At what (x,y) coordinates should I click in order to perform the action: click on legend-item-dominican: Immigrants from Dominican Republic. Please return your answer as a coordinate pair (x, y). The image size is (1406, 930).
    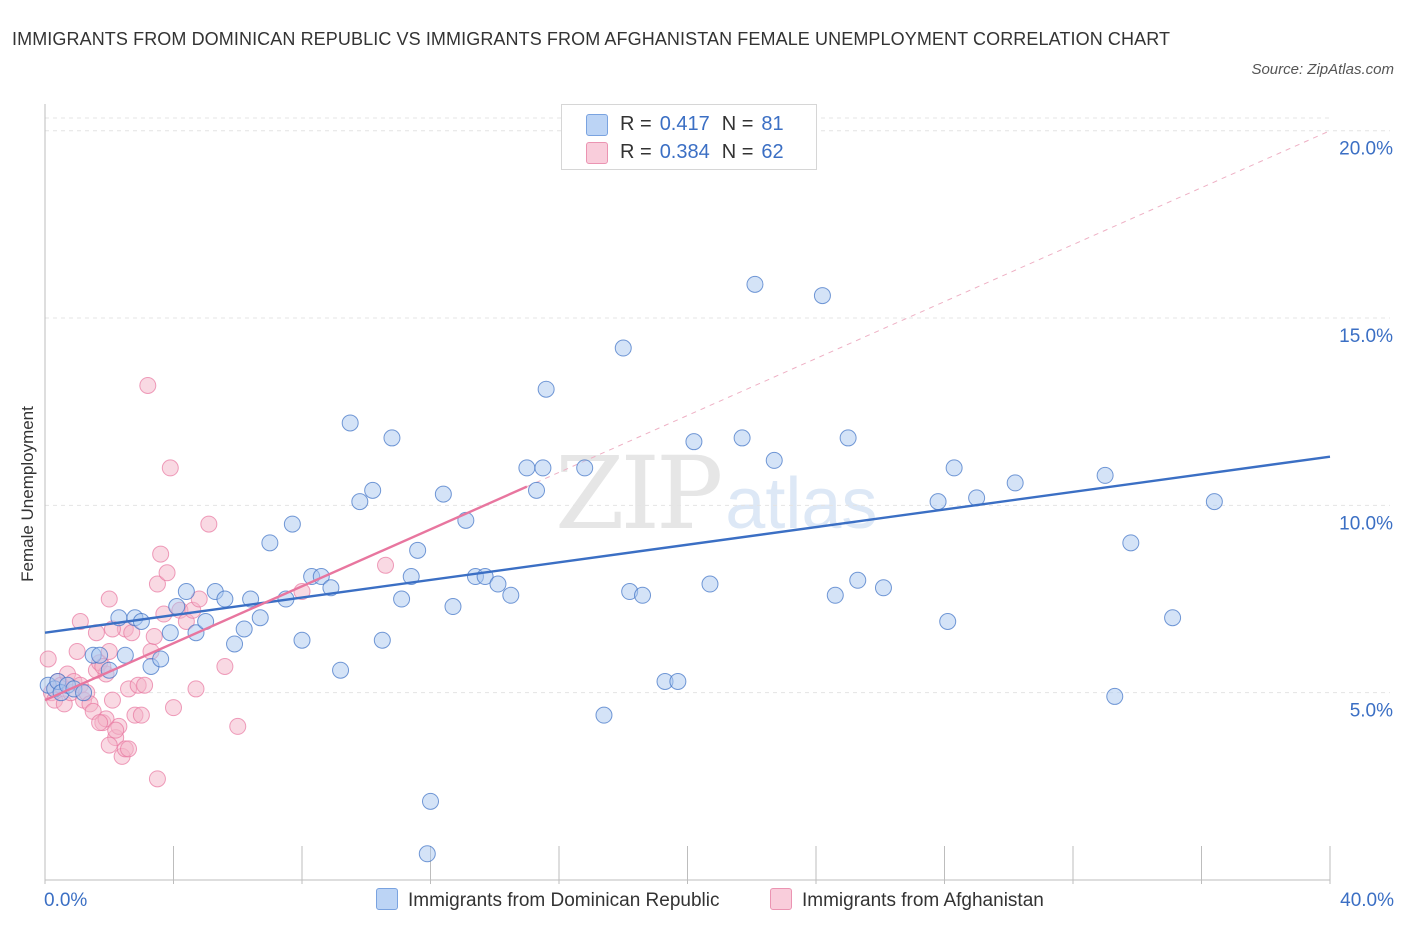
    Looking at the image, I should click on (548, 901).